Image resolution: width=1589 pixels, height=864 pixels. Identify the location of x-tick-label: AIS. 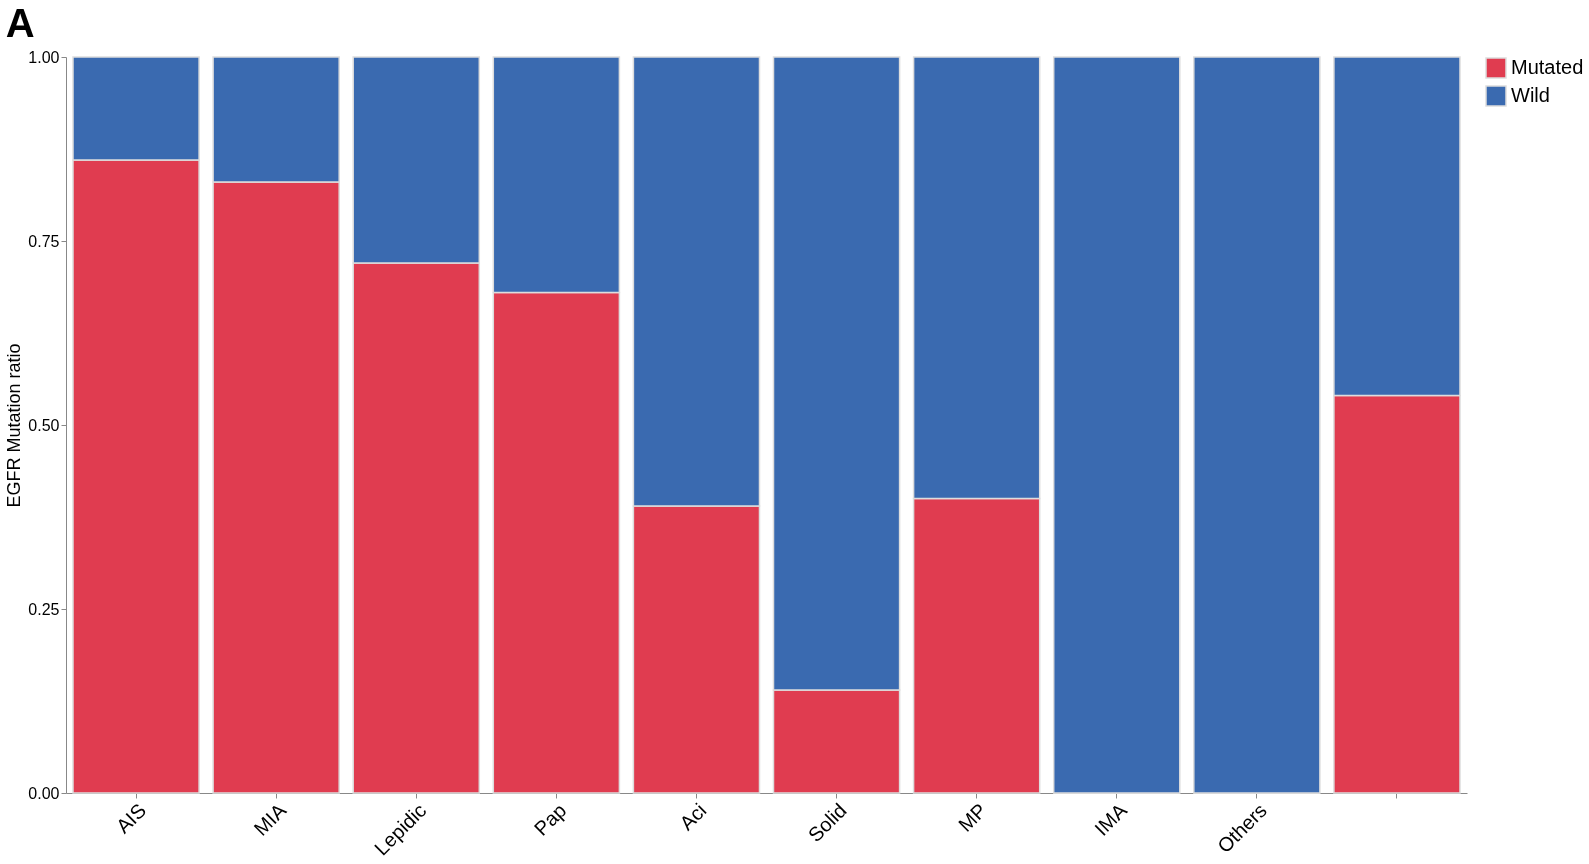
(131, 818).